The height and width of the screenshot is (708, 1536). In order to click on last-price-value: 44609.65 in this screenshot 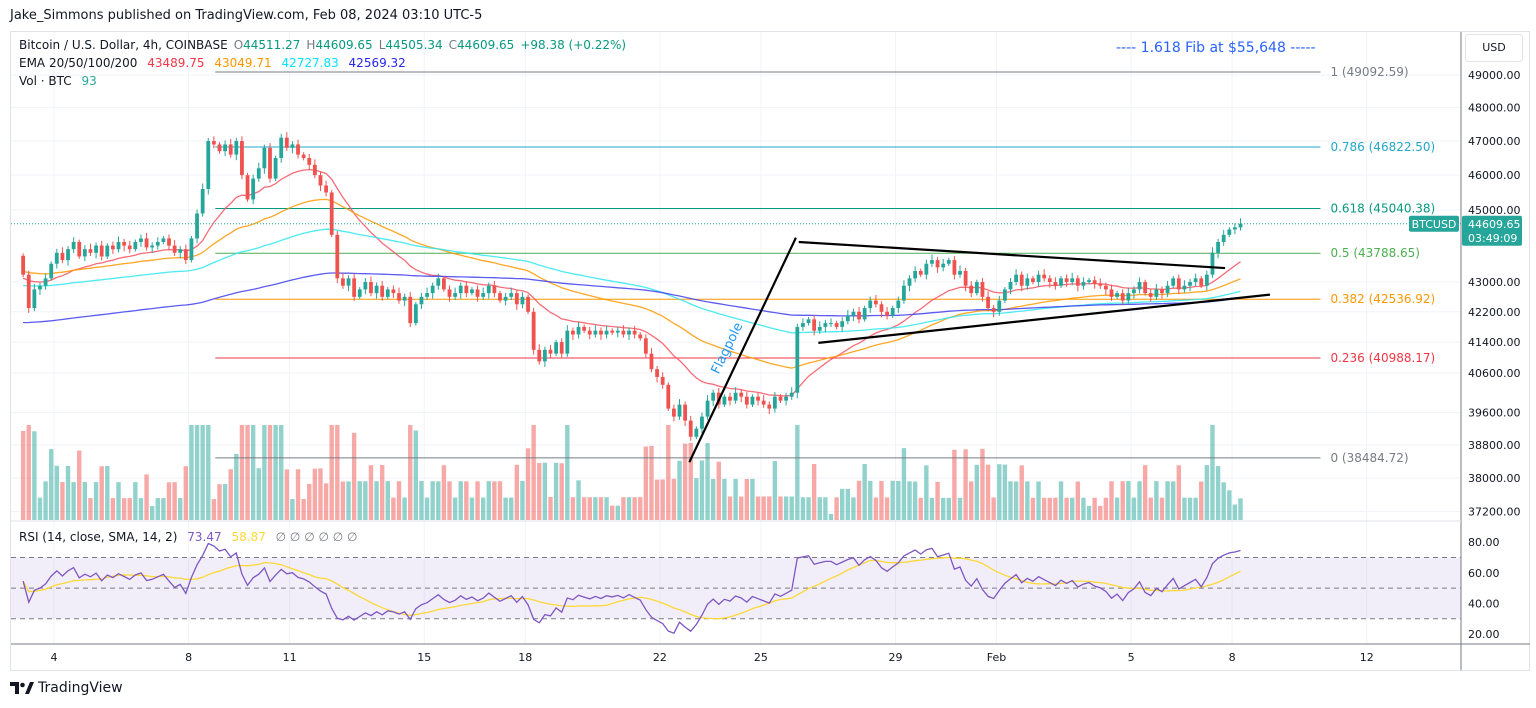, I will do `click(1494, 224)`.